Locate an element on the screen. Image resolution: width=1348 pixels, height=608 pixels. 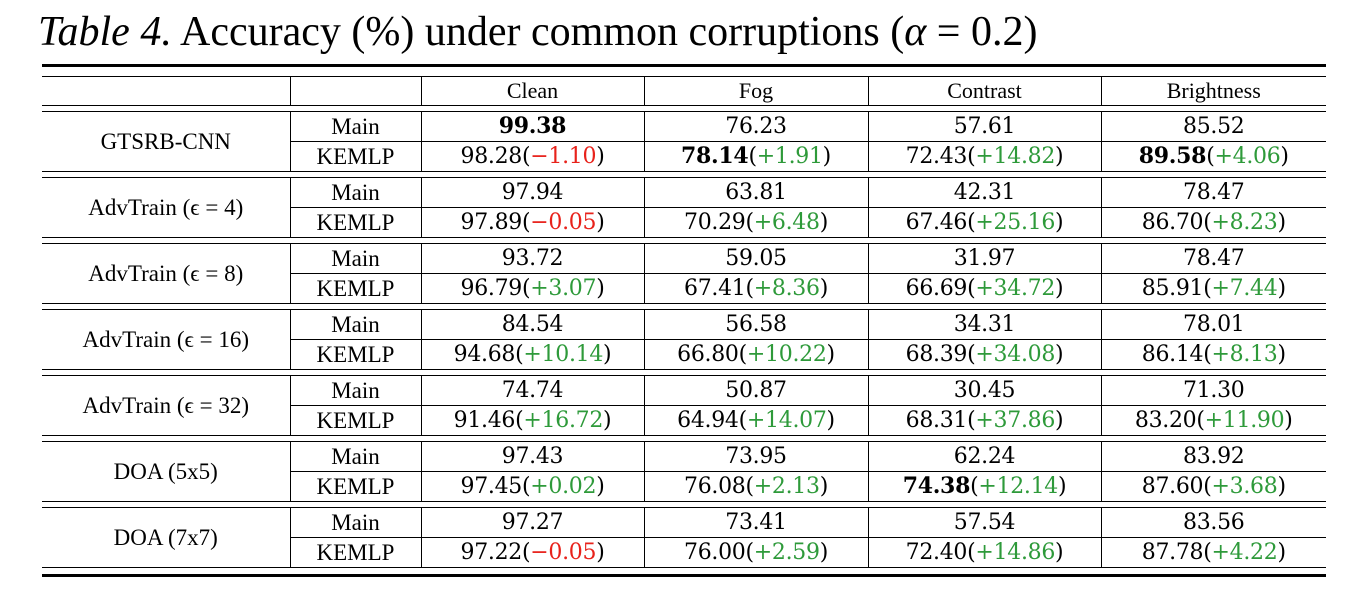
accuracy-value: 76.08 is located at coordinates (715, 486).